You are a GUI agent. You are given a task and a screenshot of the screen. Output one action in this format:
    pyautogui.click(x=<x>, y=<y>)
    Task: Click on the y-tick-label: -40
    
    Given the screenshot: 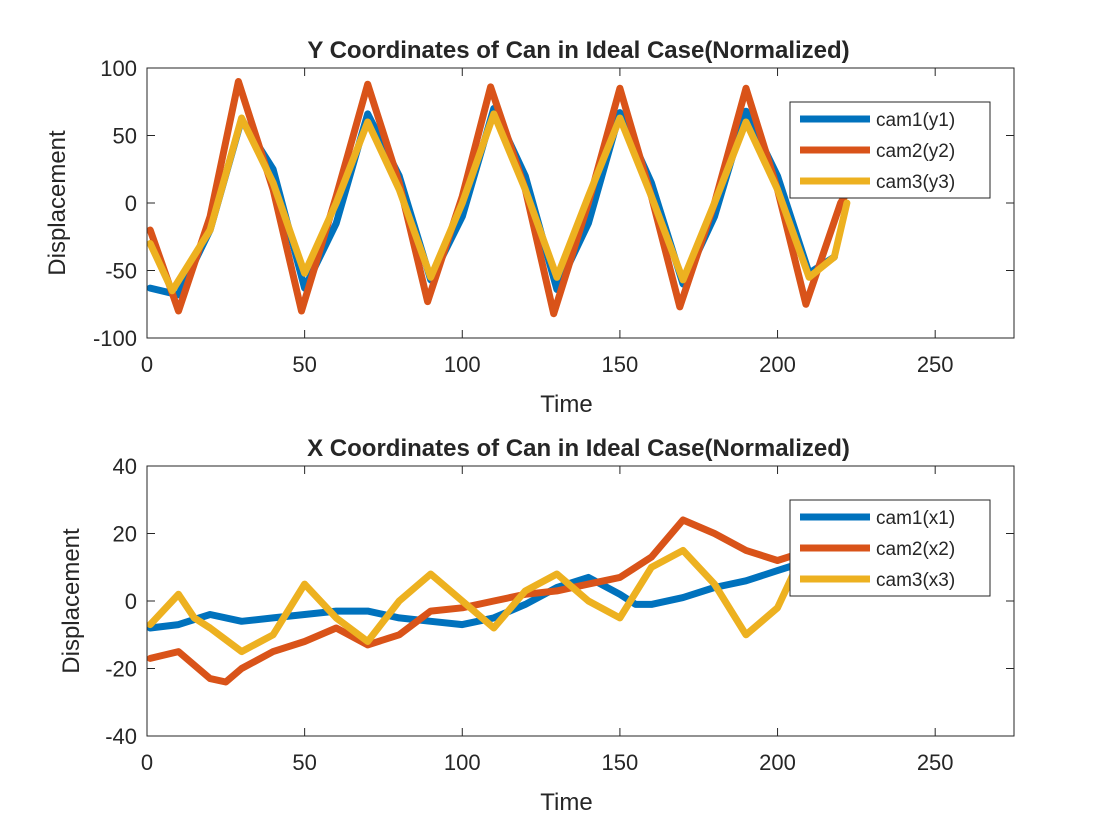 What is the action you would take?
    pyautogui.click(x=121, y=736)
    